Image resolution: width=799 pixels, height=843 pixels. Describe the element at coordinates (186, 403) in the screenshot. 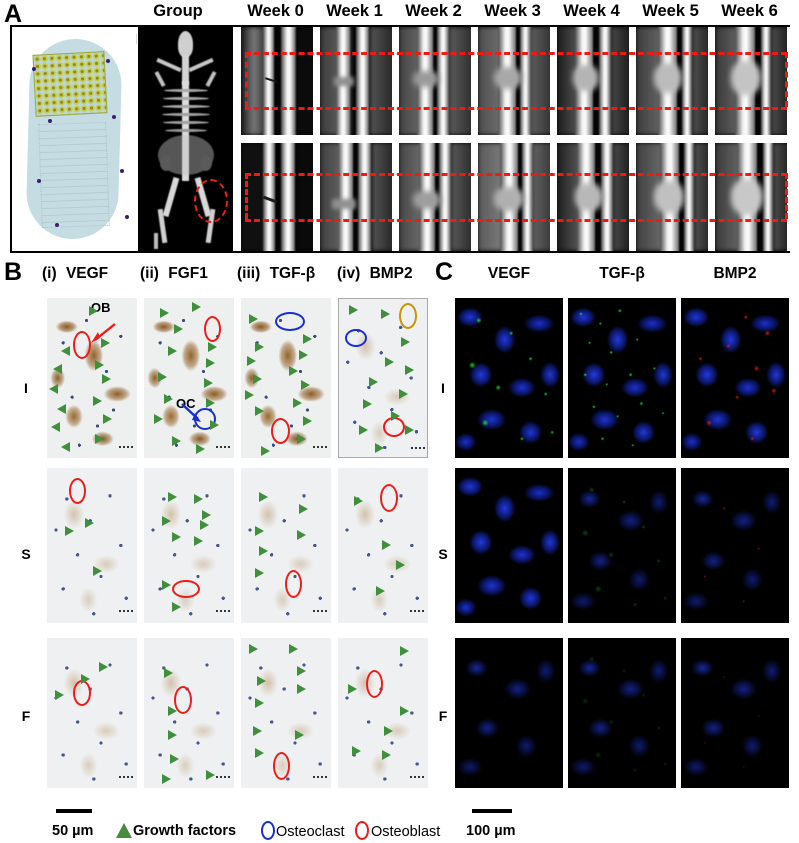

I see `osteoclast-annotation-label: OC` at that location.